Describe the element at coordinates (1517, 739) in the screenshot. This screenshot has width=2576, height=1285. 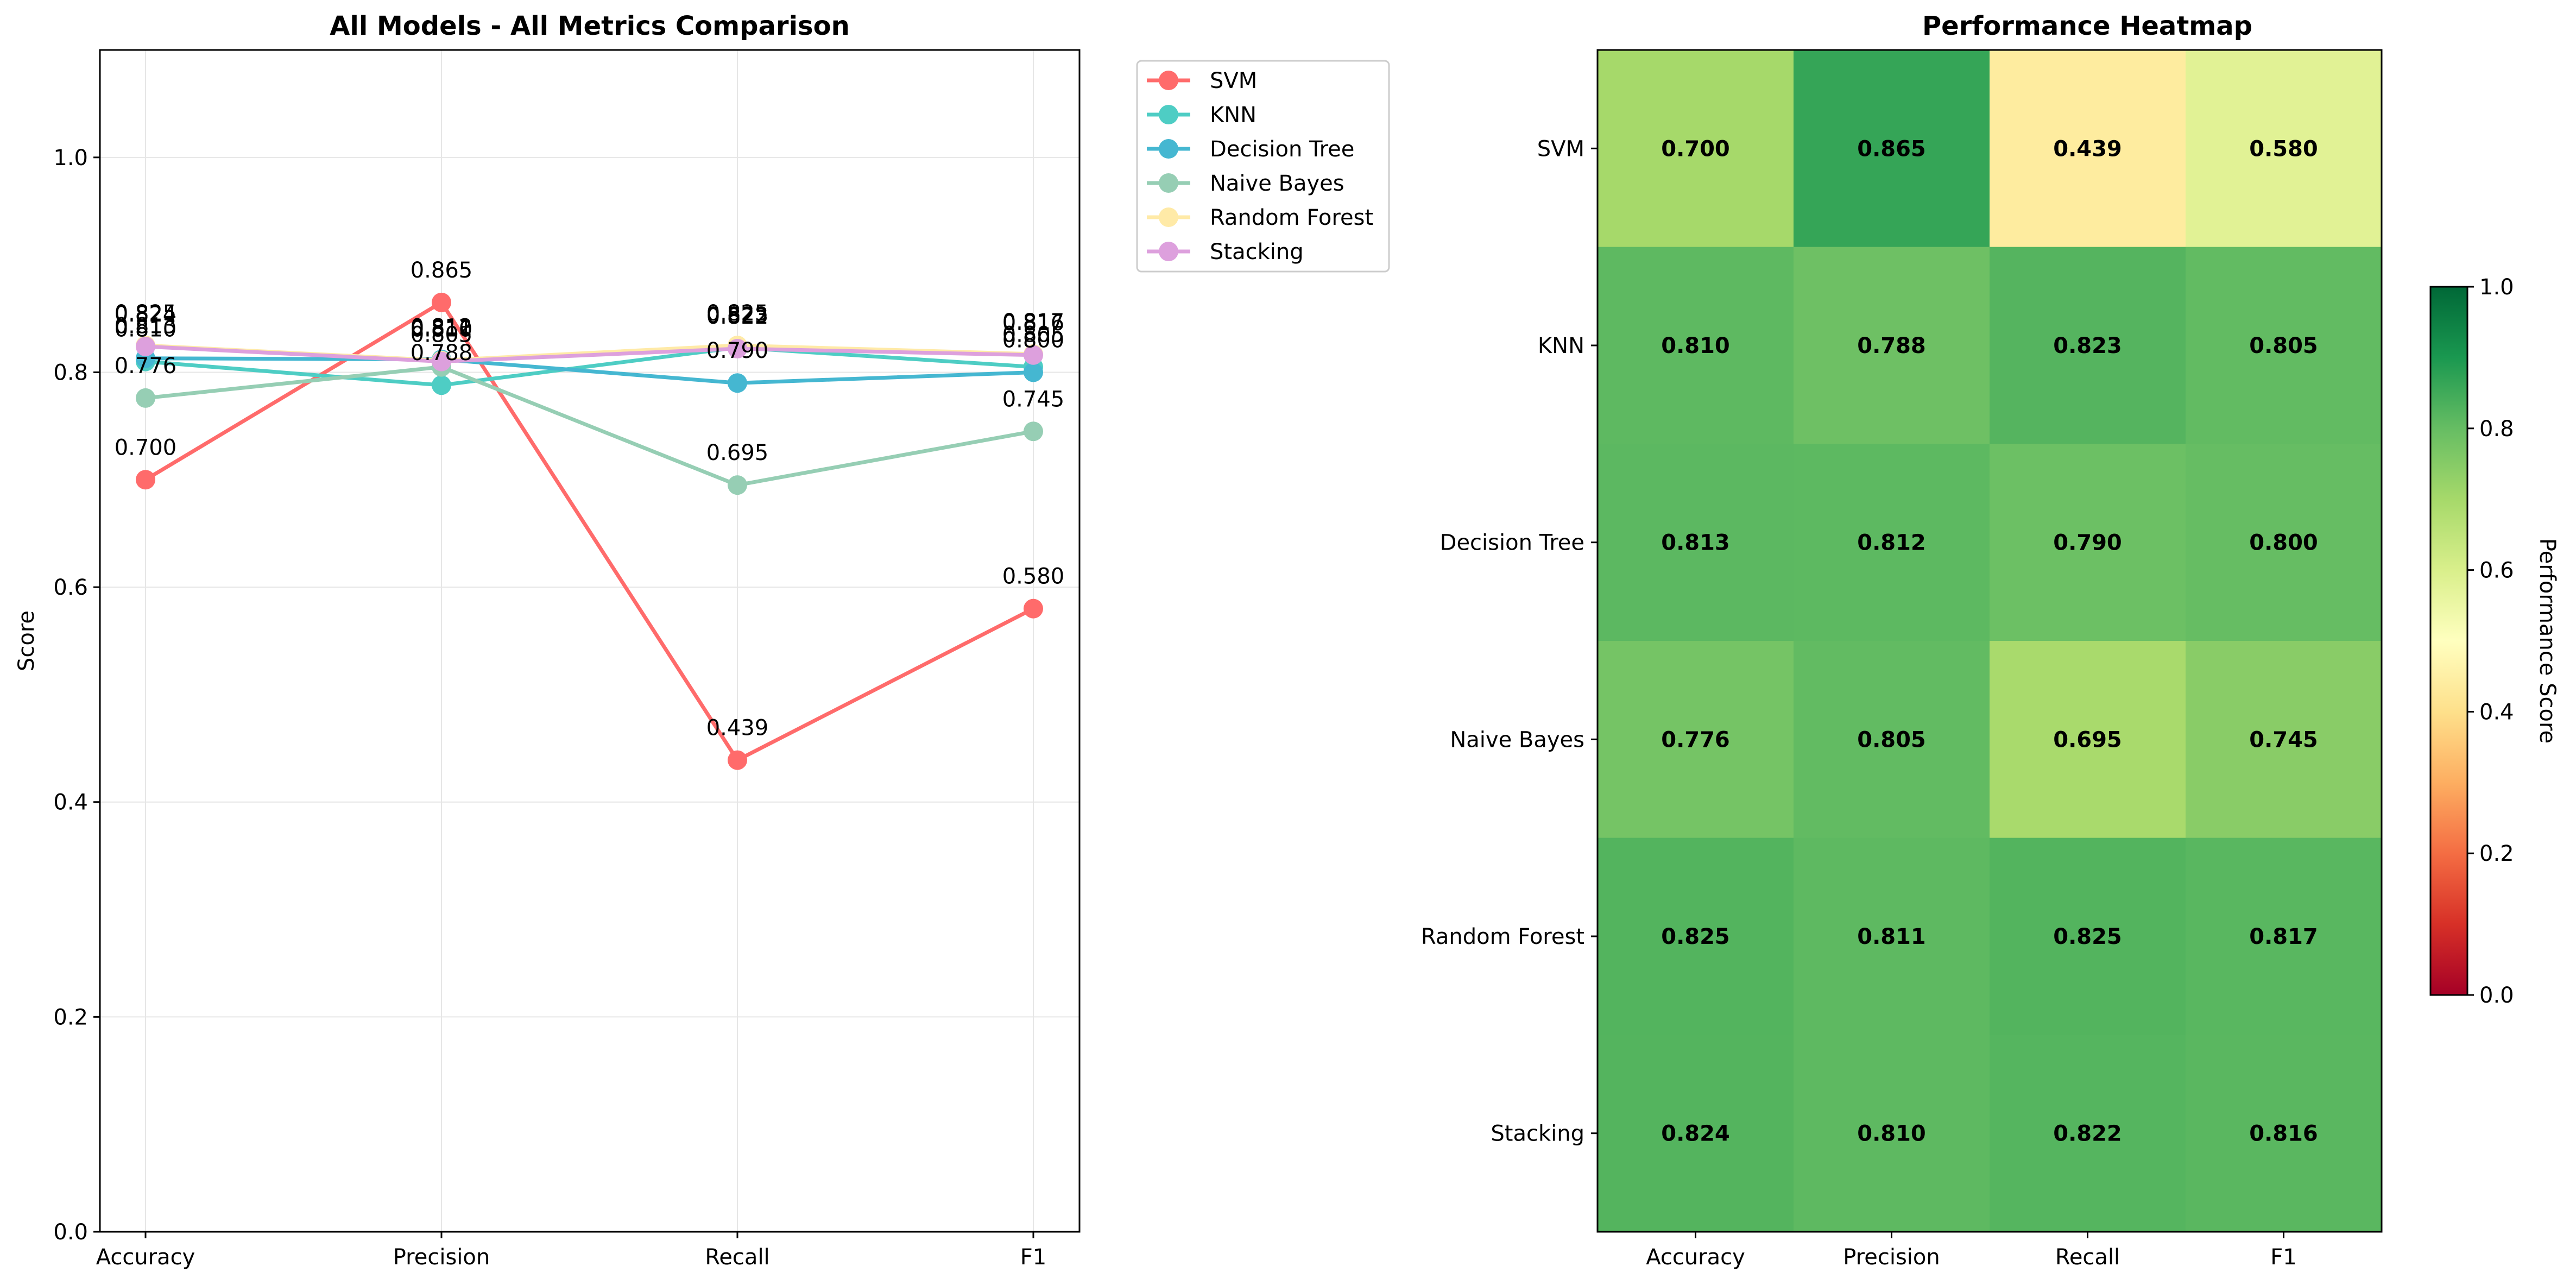
I see `row-label-naive-bayes: Naive Bayes` at that location.